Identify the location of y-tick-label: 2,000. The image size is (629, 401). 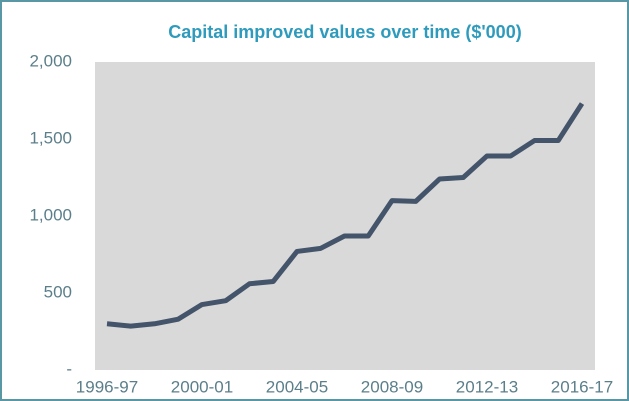
(50, 60).